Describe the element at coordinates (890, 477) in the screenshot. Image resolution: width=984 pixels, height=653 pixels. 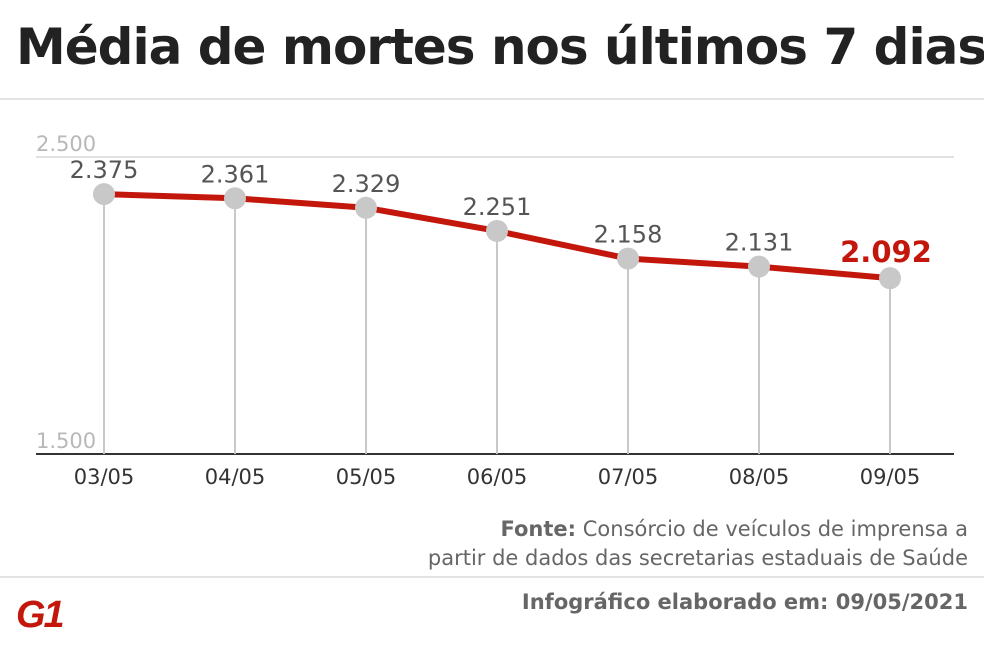
I see `x-tick-label: 09/05` at that location.